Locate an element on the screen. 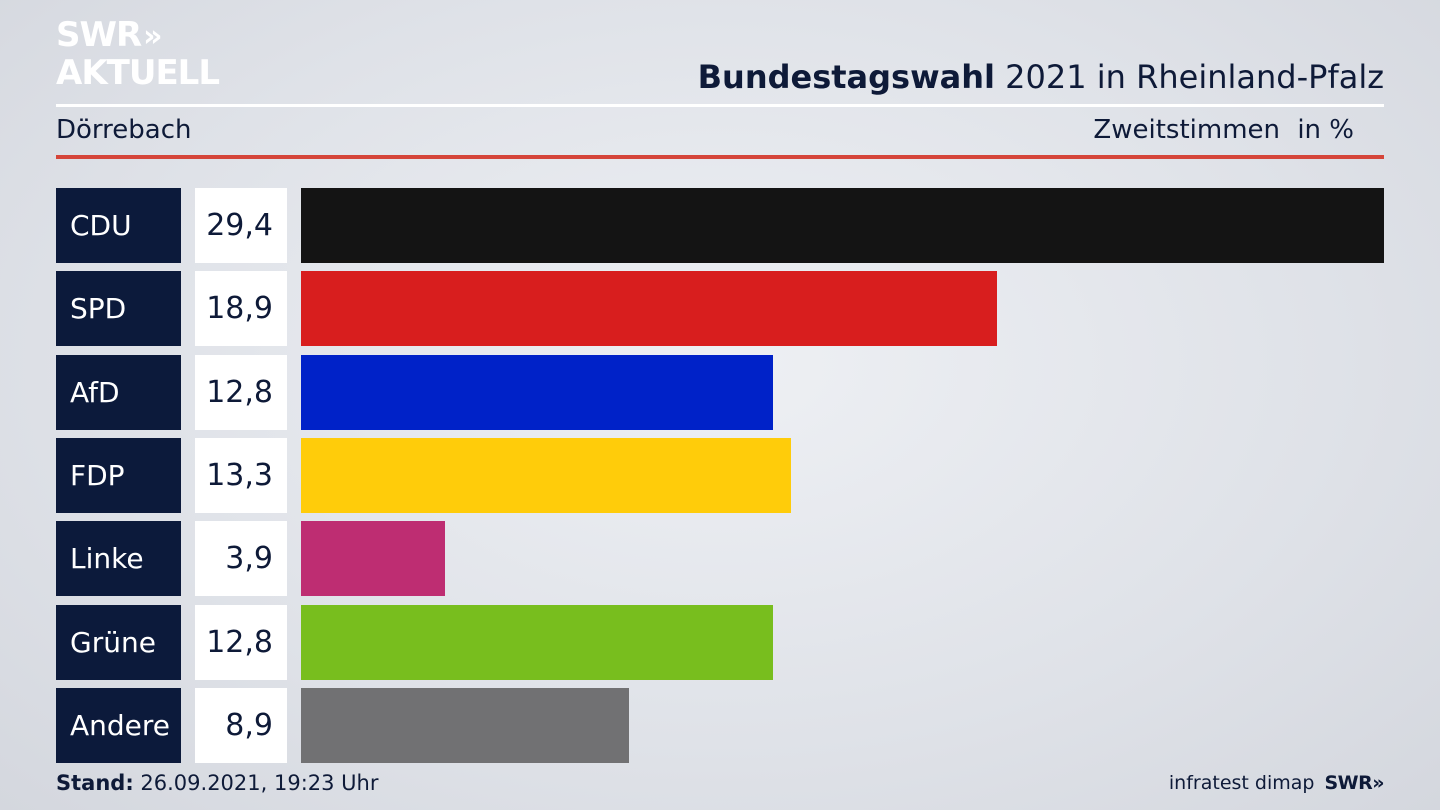 The image size is (1440, 810). party-label: CDU is located at coordinates (118, 225).